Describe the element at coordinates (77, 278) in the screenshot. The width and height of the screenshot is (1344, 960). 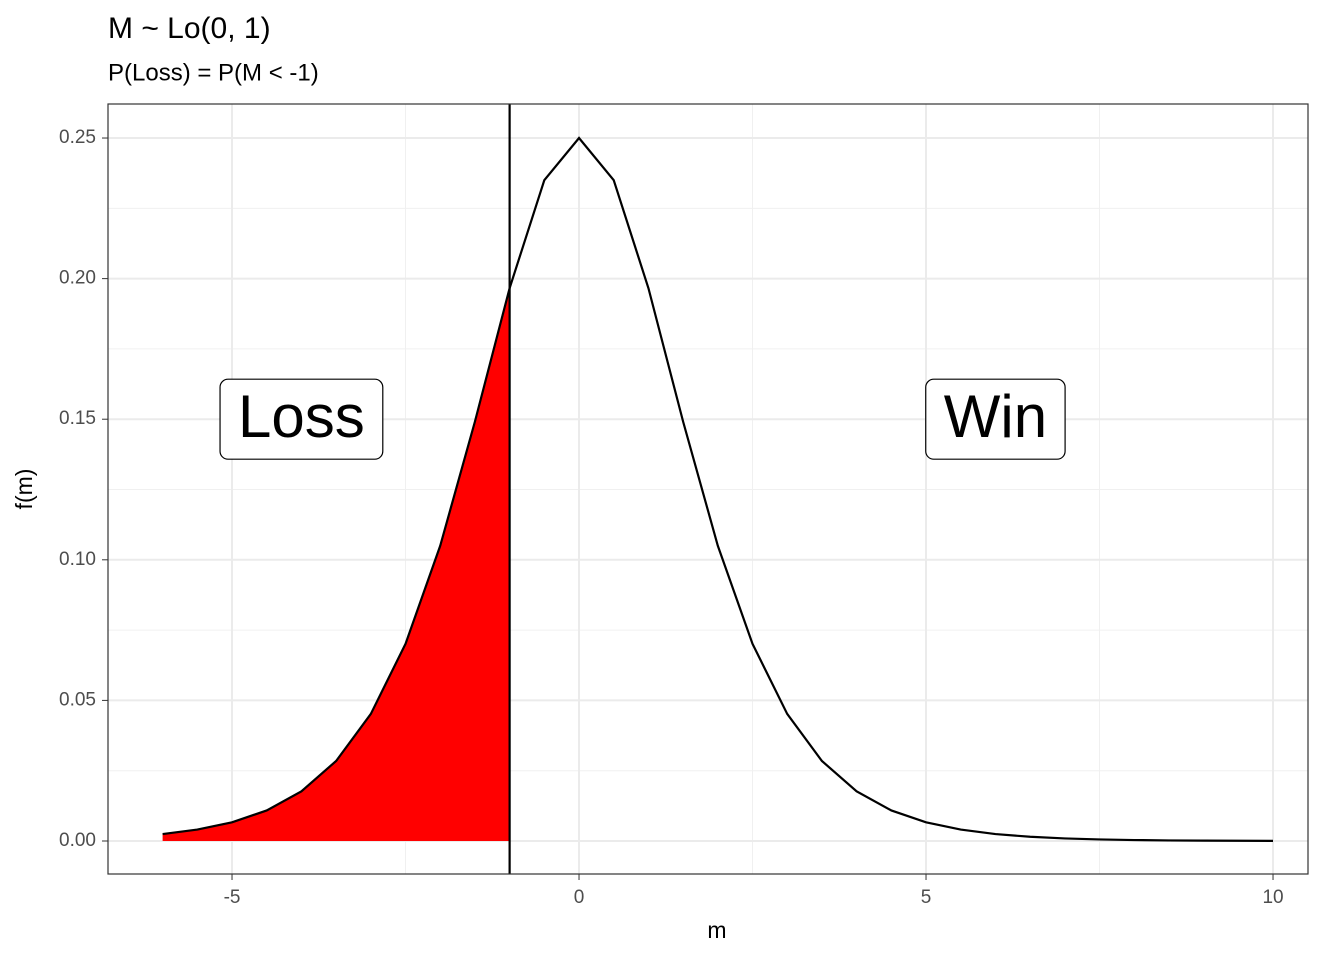
I see `y-tick-label: 0.20` at that location.